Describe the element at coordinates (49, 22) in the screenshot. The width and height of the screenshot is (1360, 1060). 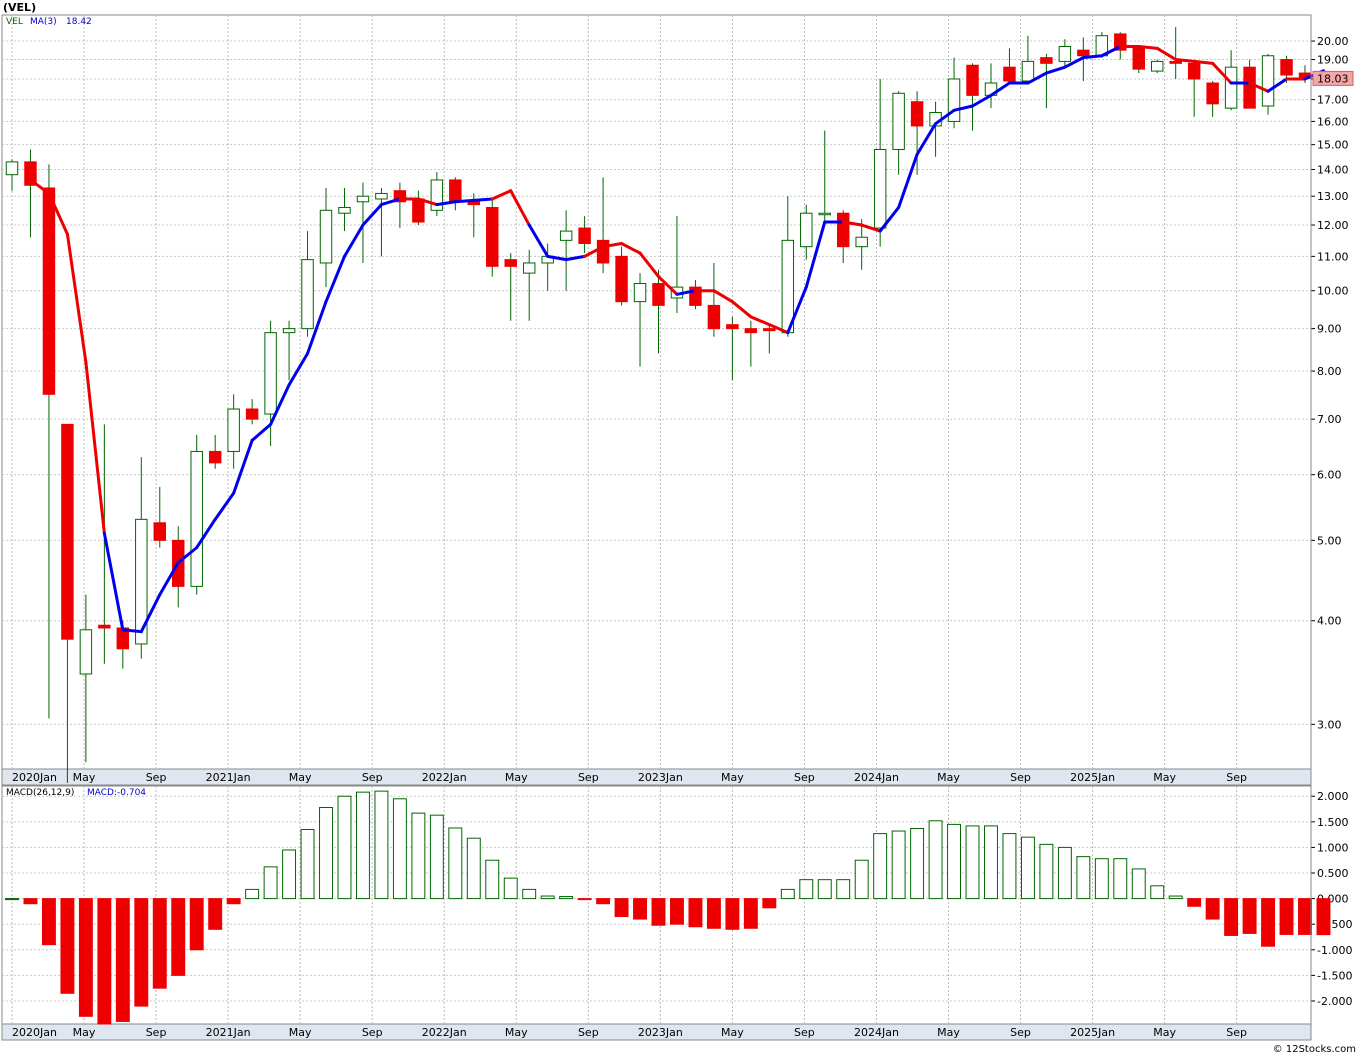
I see `price-legend: VEL MA(3) 18.42` at that location.